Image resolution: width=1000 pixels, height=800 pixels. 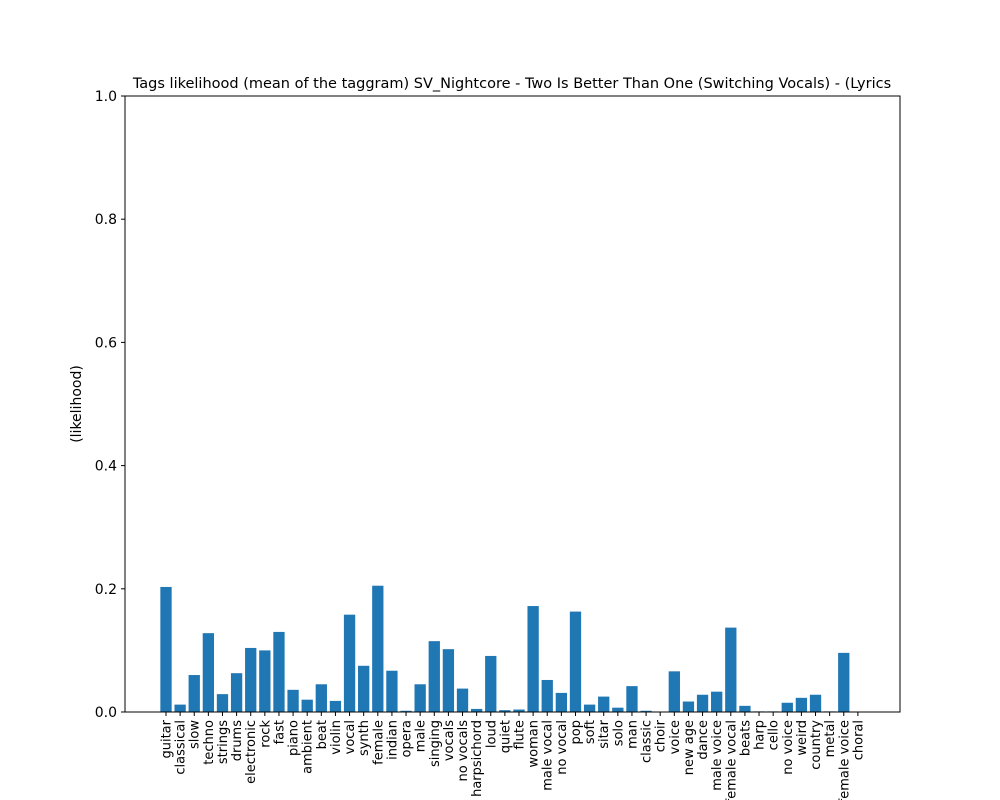 What do you see at coordinates (350, 737) in the screenshot?
I see `x-tick-label: vocal` at bounding box center [350, 737].